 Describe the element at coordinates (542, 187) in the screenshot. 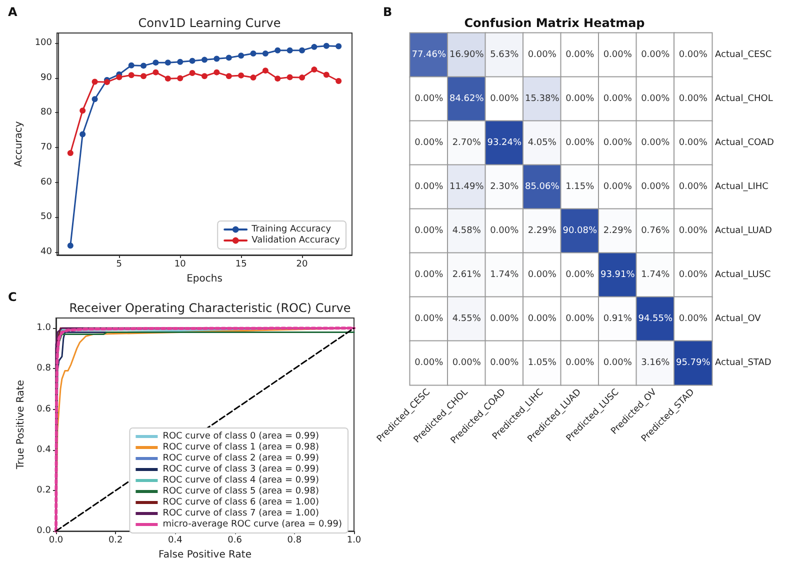

I see `data-label: 85.06%` at that location.